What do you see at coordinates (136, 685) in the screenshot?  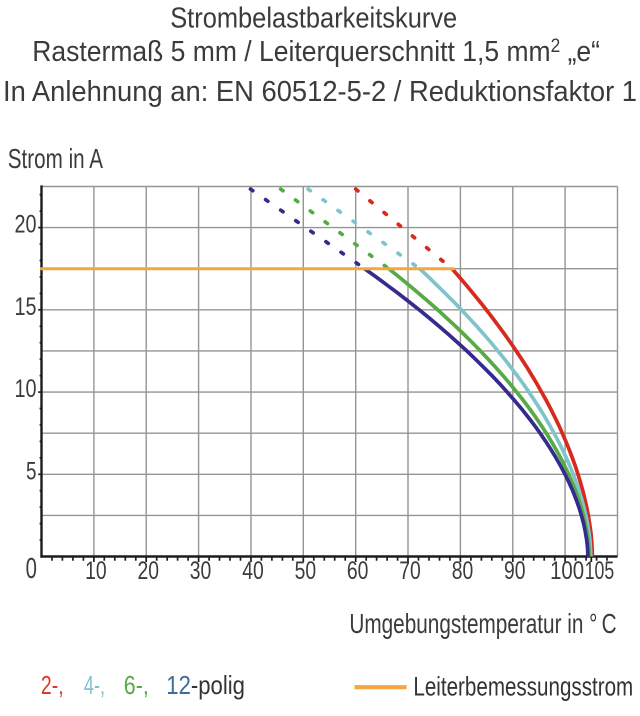 I see `svg-text: 6-,` at bounding box center [136, 685].